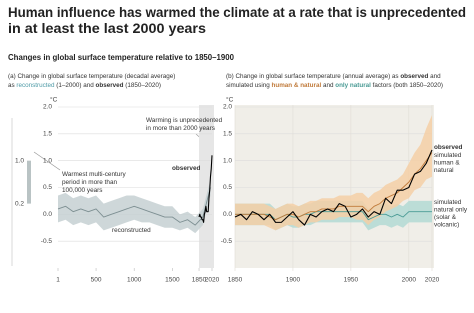 The image size is (474, 313). Describe the element at coordinates (96, 280) in the screenshot. I see `x-tick-label: 500` at that location.